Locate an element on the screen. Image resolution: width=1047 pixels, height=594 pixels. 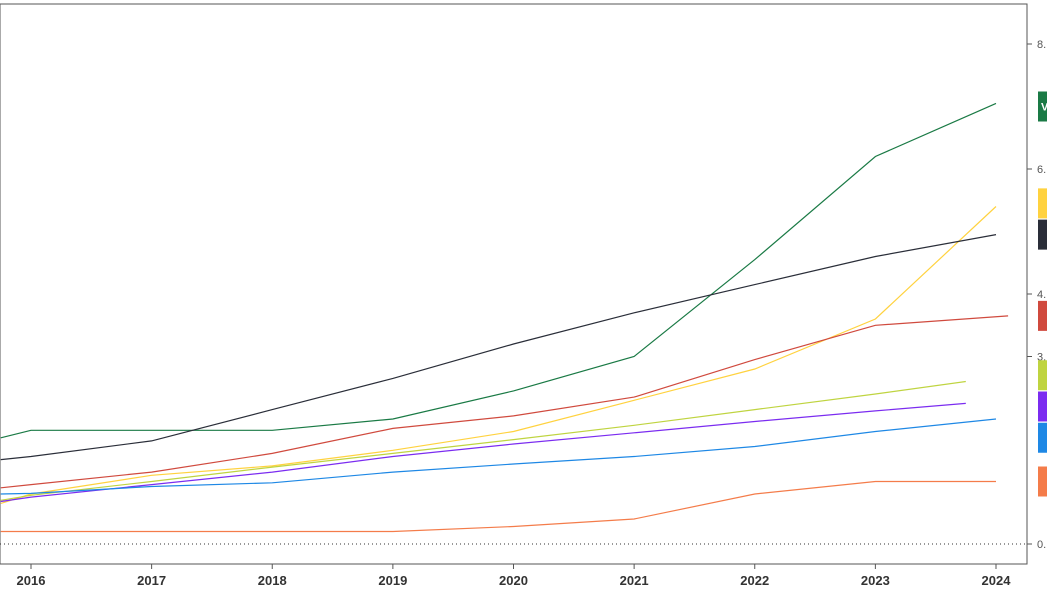
x-tick-label-2018: 2018 is located at coordinates (272, 580).